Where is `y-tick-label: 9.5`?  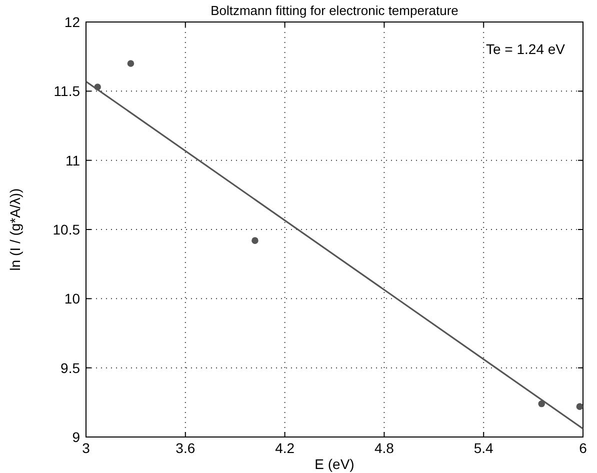 y-tick-label: 9.5 is located at coordinates (70, 368).